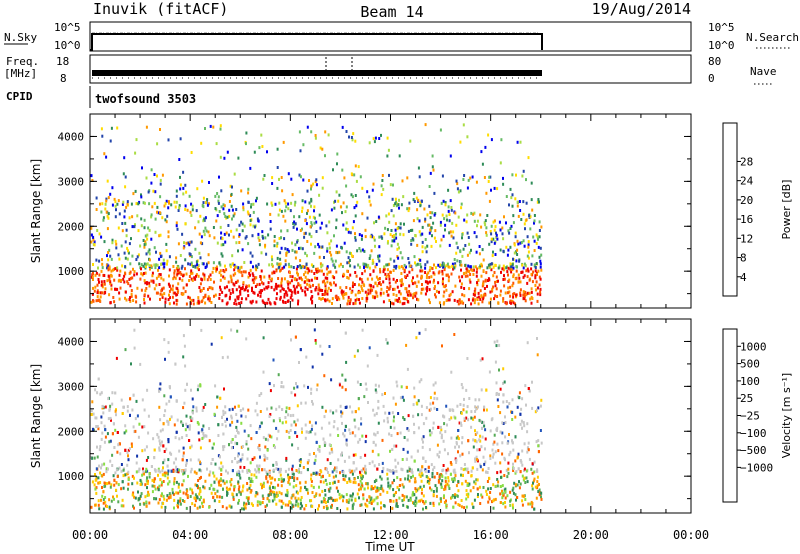 Image resolution: width=800 pixels, height=554 pixels. What do you see at coordinates (145, 99) in the screenshot?
I see `cpid-value: twofsound 3503` at bounding box center [145, 99].